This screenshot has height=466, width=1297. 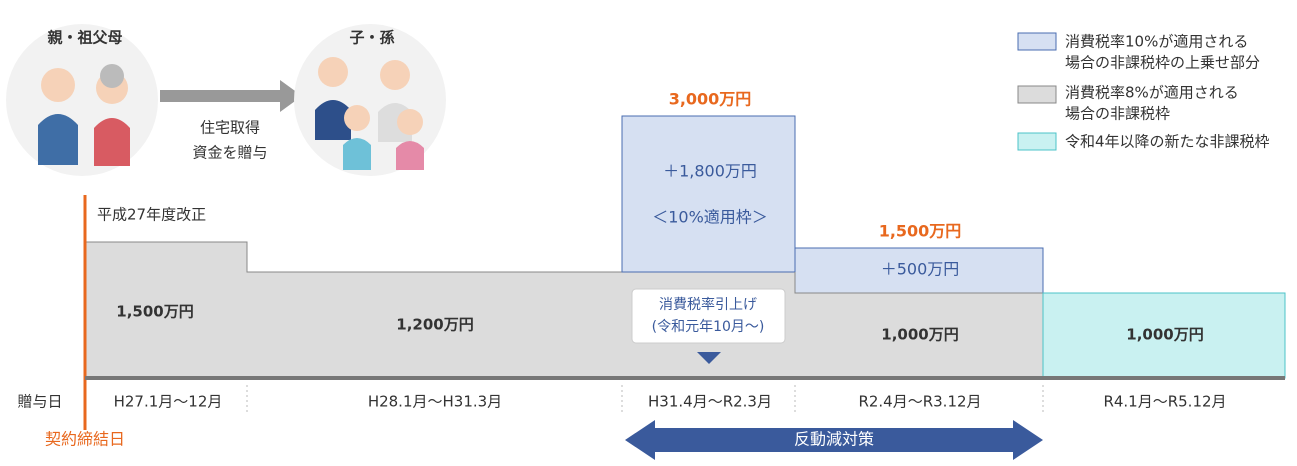 I want to click on extra-label: ＋500万円, so click(x=920, y=269).